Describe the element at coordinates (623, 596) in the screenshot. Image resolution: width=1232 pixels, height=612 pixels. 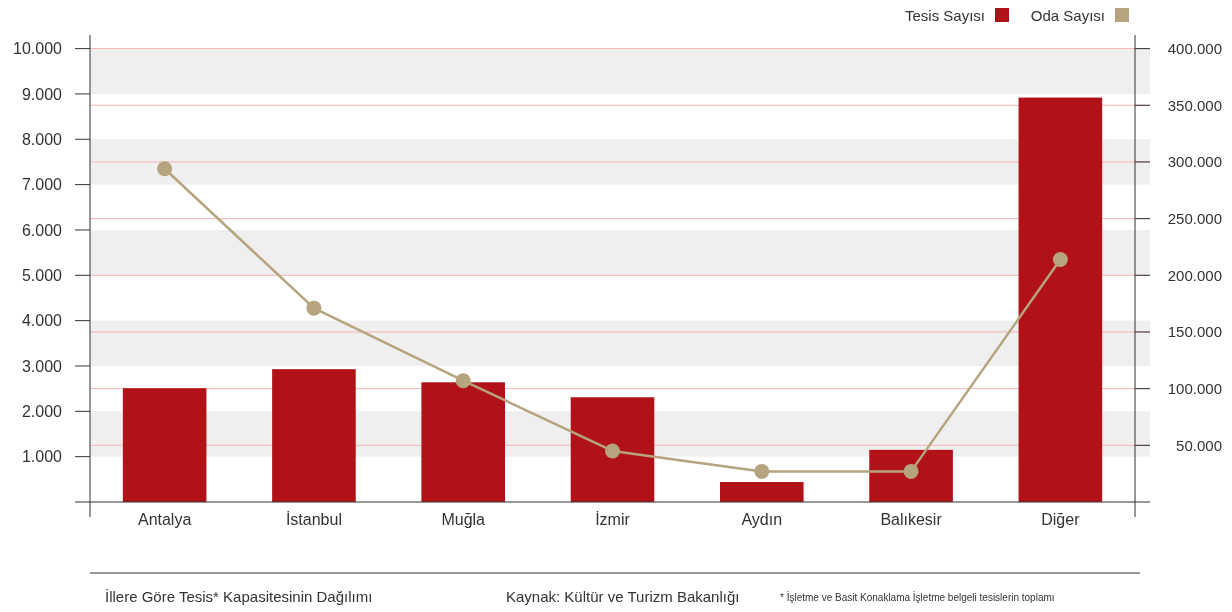
I see `text: Kaynak: Kültür ve Turizm Bakanlığı` at that location.